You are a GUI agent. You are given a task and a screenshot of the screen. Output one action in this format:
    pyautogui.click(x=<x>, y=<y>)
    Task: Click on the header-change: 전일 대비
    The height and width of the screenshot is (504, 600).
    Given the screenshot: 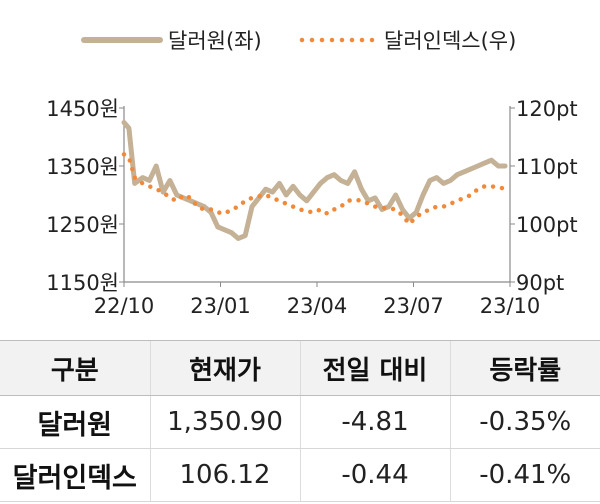 What is the action you would take?
    pyautogui.click(x=374, y=368)
    